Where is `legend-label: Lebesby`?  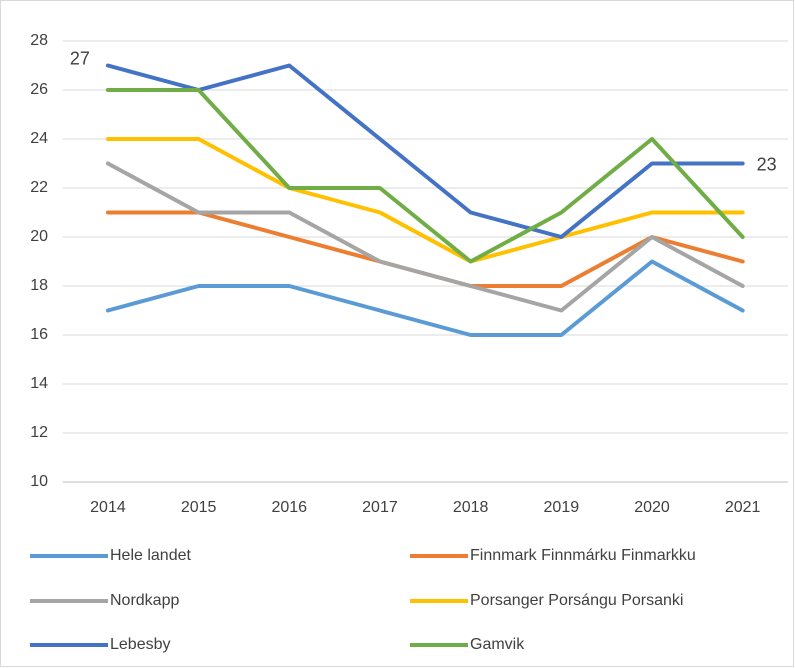
legend-label: Lebesby is located at coordinates (140, 644).